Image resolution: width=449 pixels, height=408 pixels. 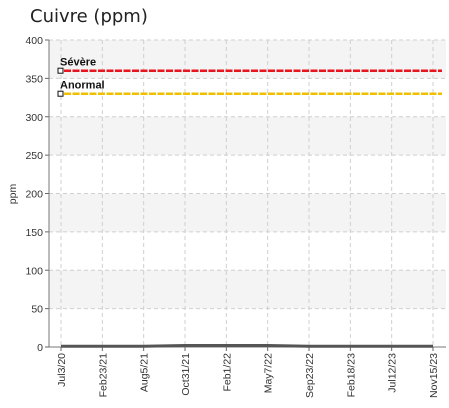 What do you see at coordinates (434, 375) in the screenshot?
I see `x-tick-label: Nov15/23` at bounding box center [434, 375].